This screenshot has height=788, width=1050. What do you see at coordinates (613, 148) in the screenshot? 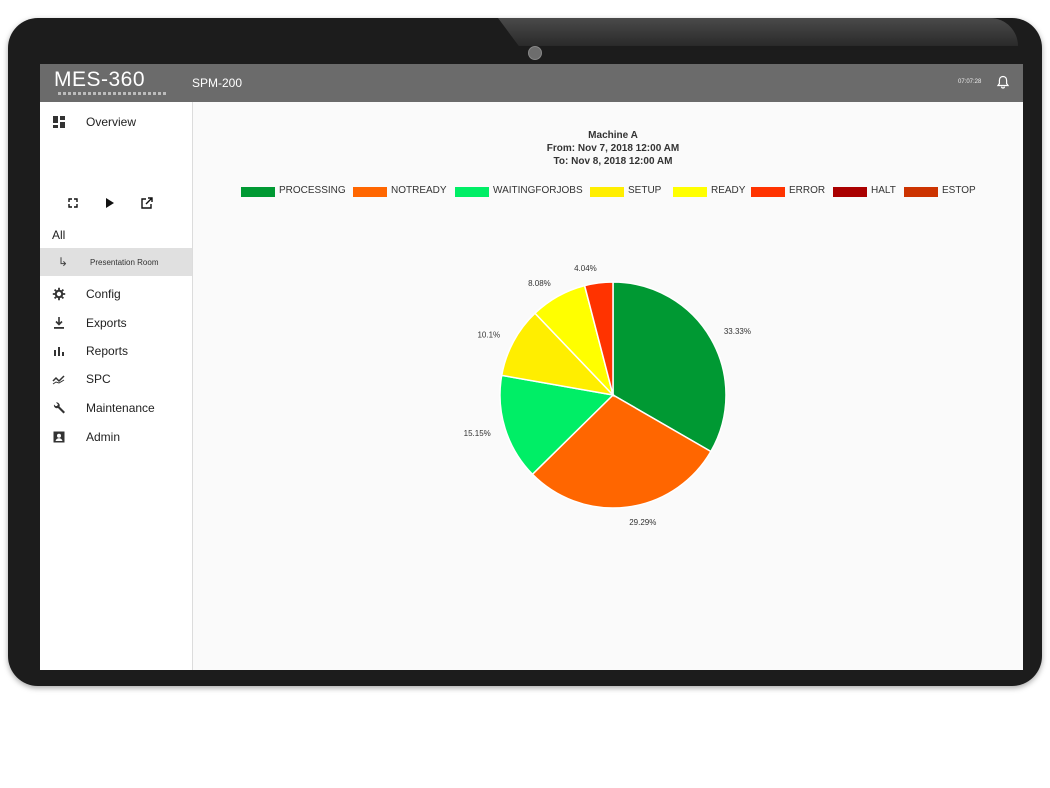
I see `chart-subtitle-from: From: Nov 7, 2018 12:00 AM` at bounding box center [613, 148].